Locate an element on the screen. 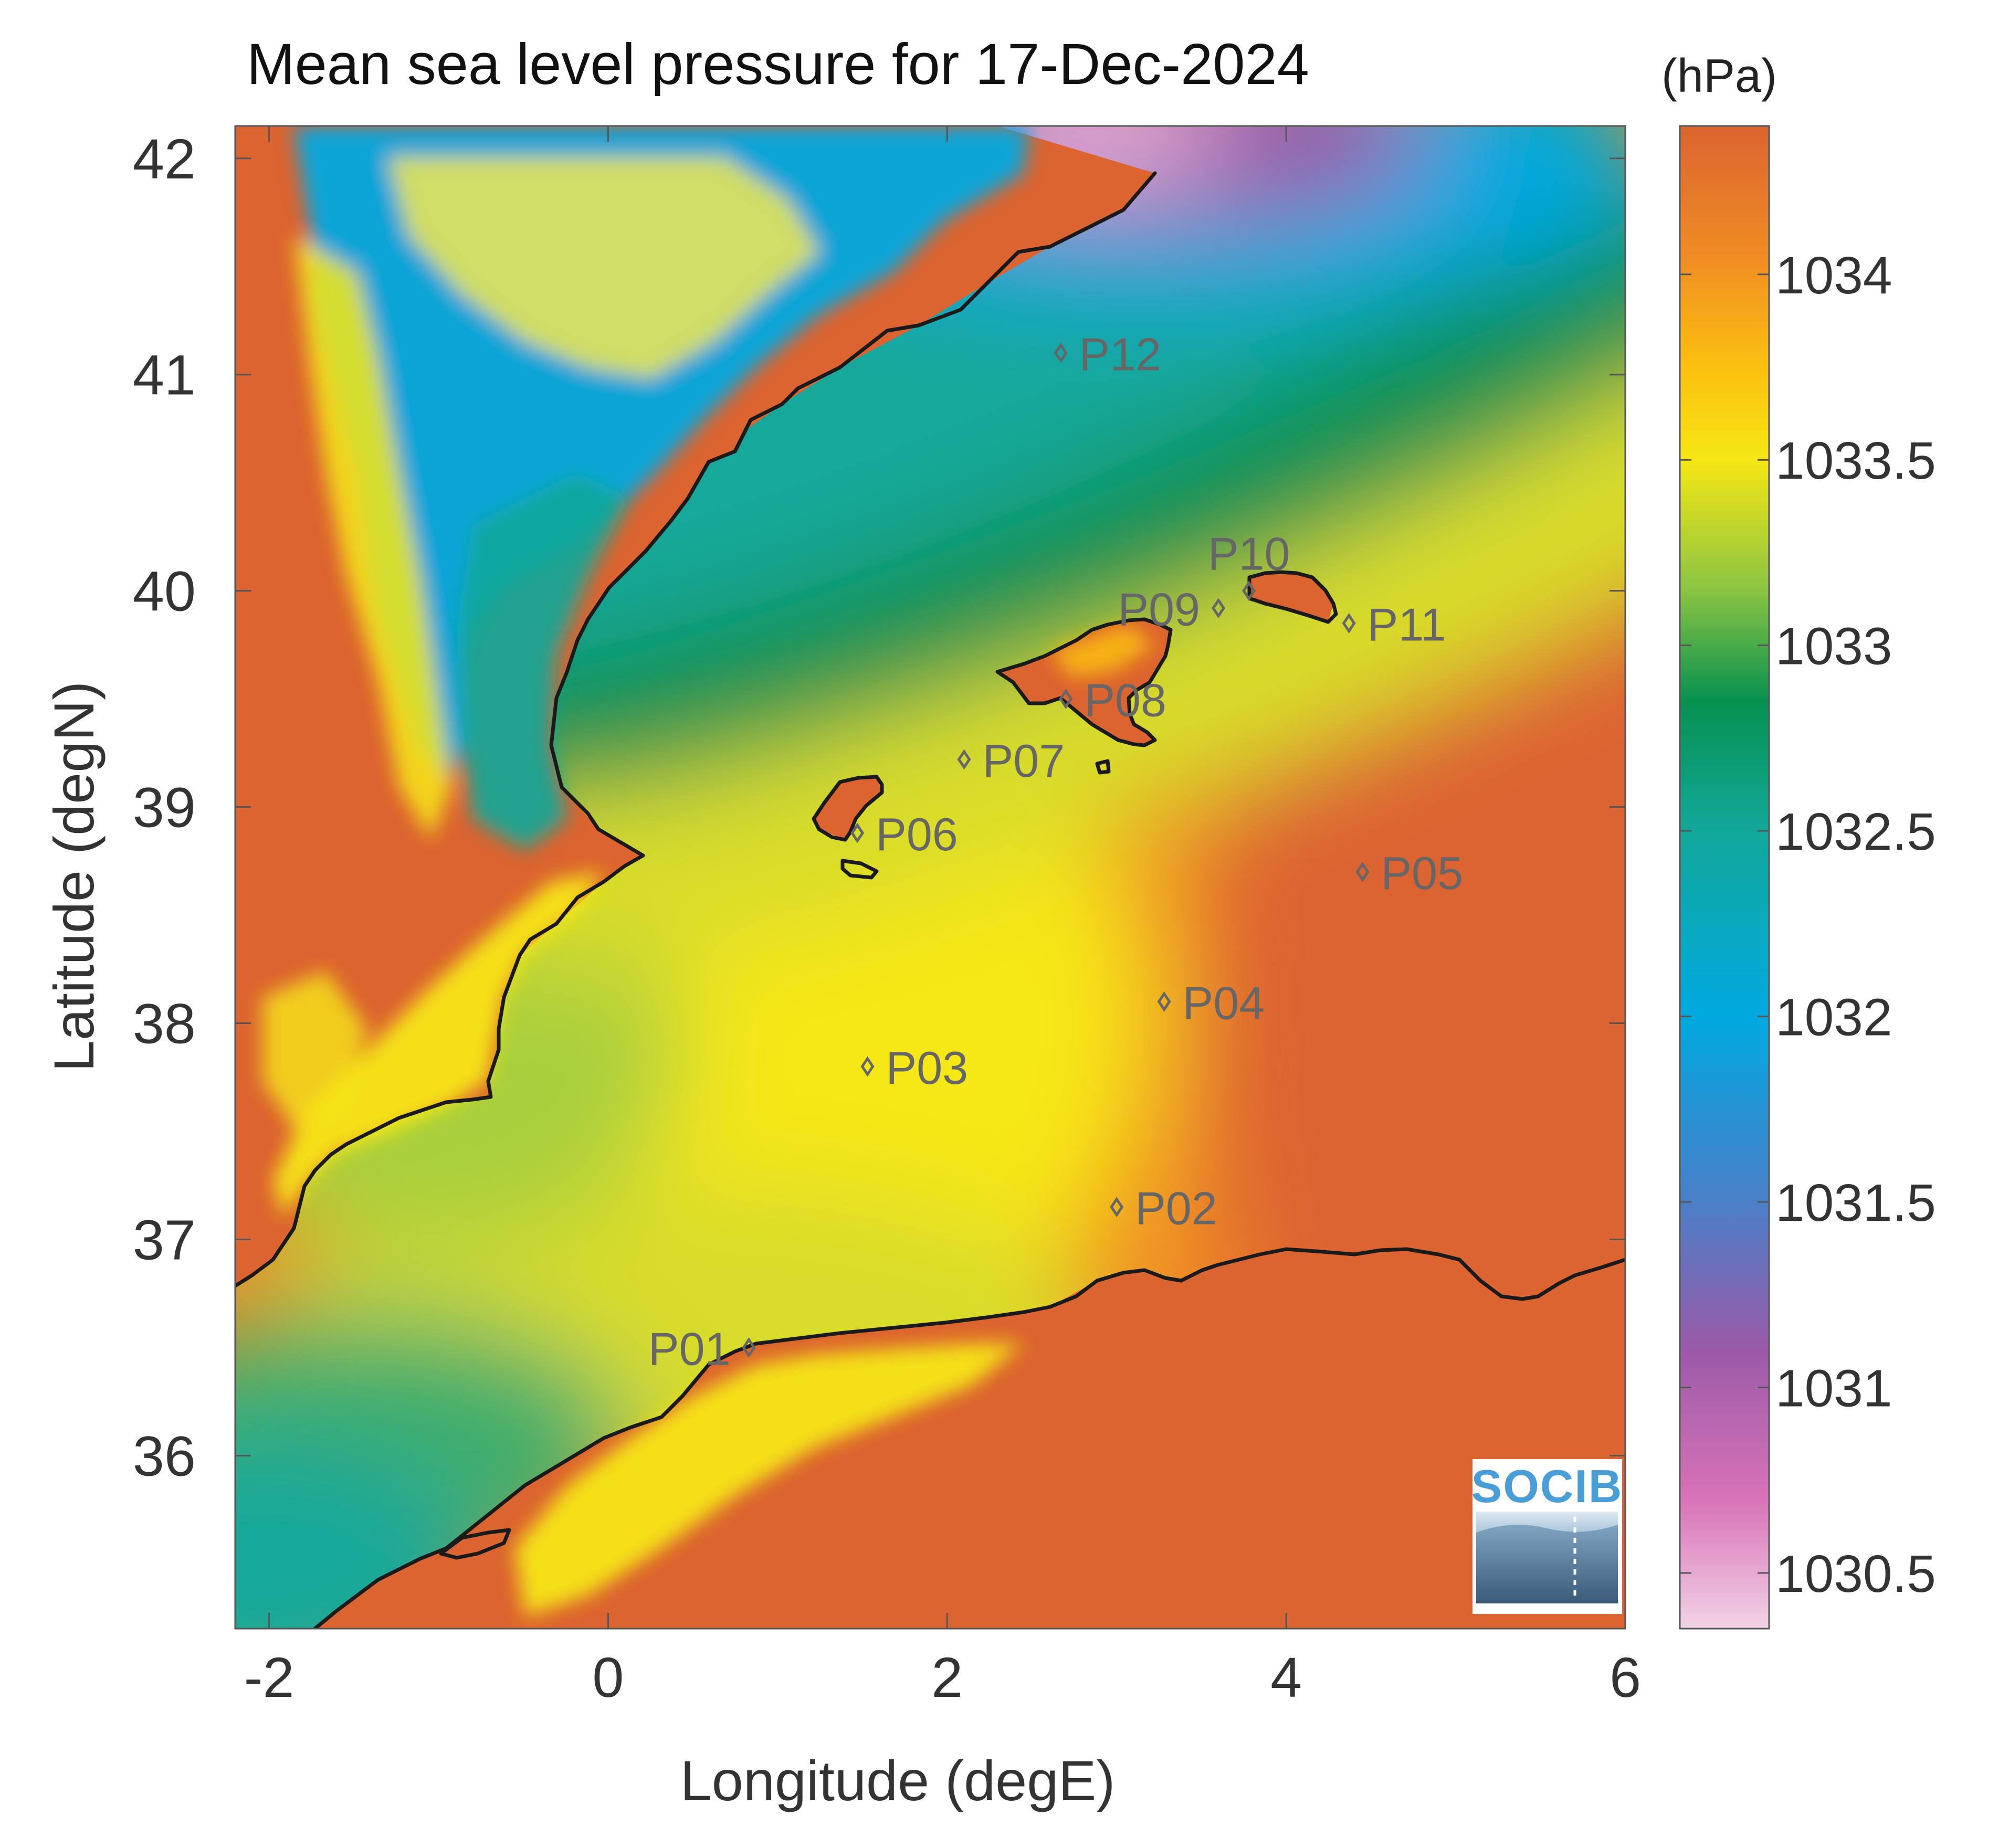 The height and width of the screenshot is (1848, 2009). ebro-valley-yellow is located at coordinates (603, 268).